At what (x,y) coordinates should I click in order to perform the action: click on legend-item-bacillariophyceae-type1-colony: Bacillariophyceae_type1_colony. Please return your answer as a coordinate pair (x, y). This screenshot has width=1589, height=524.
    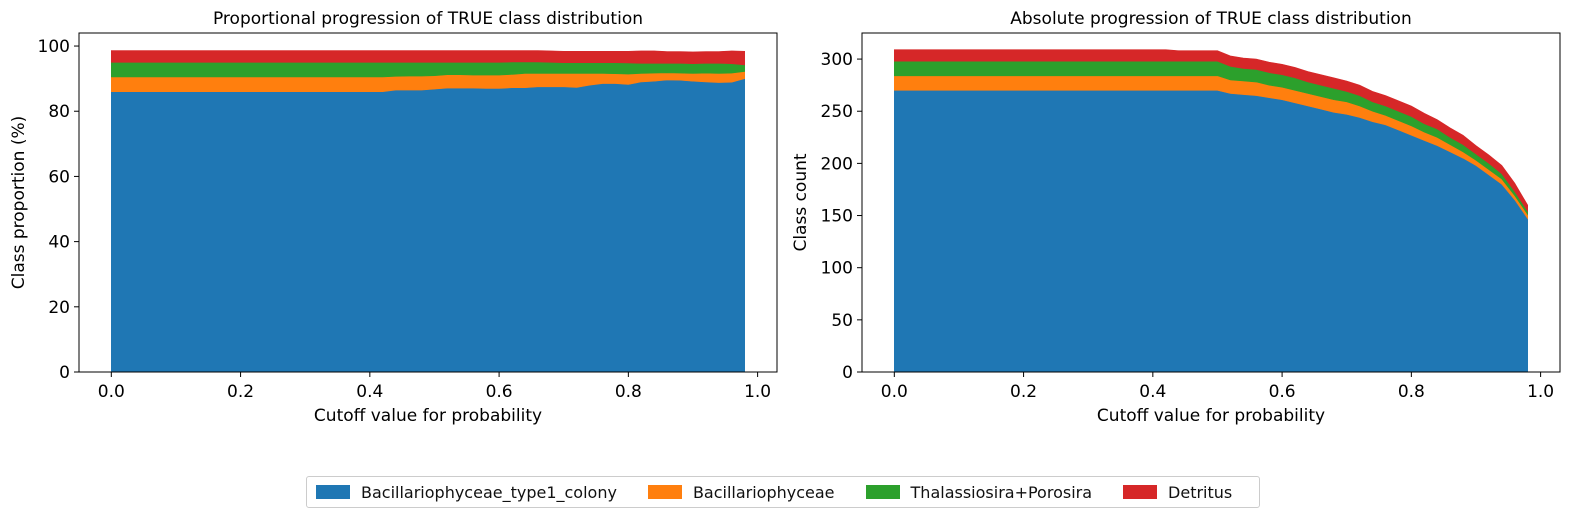
    Looking at the image, I should click on (466, 492).